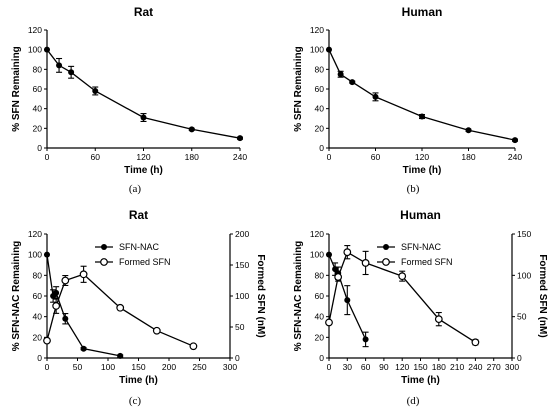  I want to click on x-tick-label: 250, so click(199, 367).